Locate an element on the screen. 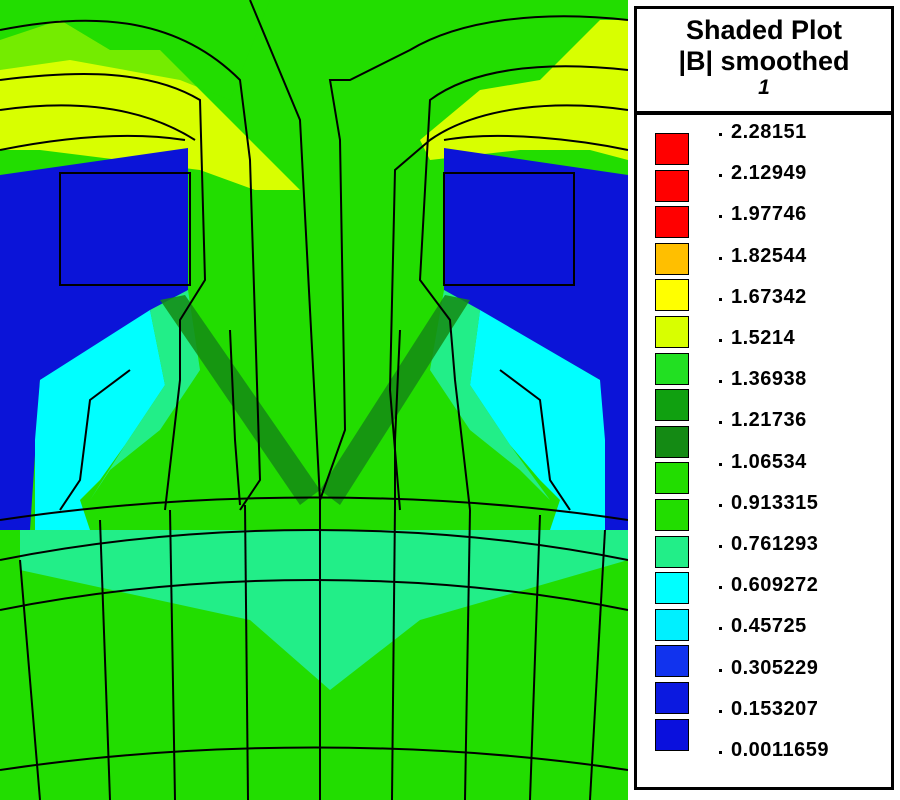 Image resolution: width=900 pixels, height=800 pixels. yellow-region-top is located at coordinates (135, 50).